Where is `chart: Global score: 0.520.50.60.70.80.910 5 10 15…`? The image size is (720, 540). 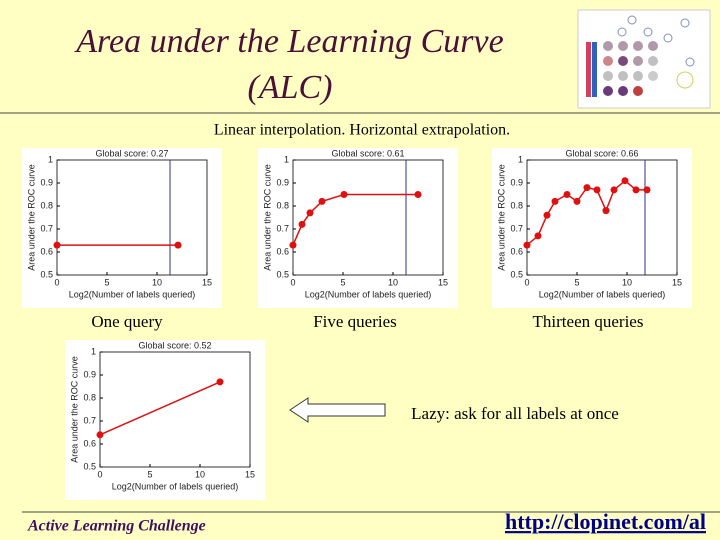 chart: Global score: 0.520.50.60.70.80.910 5 10 15… is located at coordinates (165, 420).